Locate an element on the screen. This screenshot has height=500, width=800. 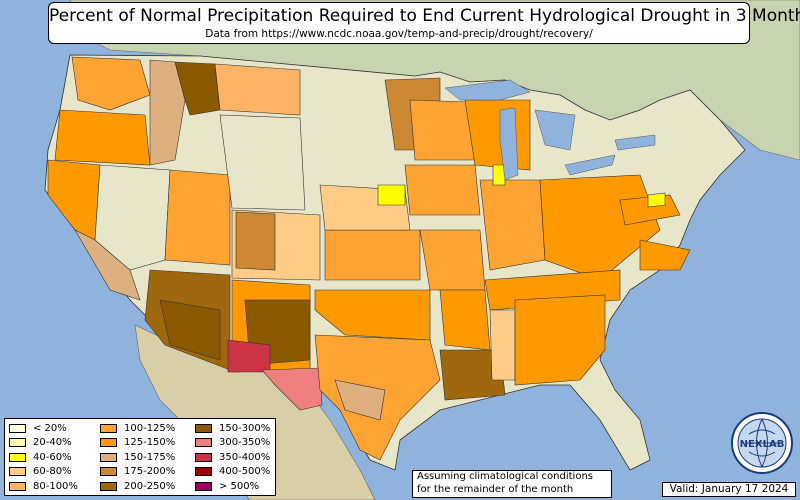
region-nevada is located at coordinates (132, 217).